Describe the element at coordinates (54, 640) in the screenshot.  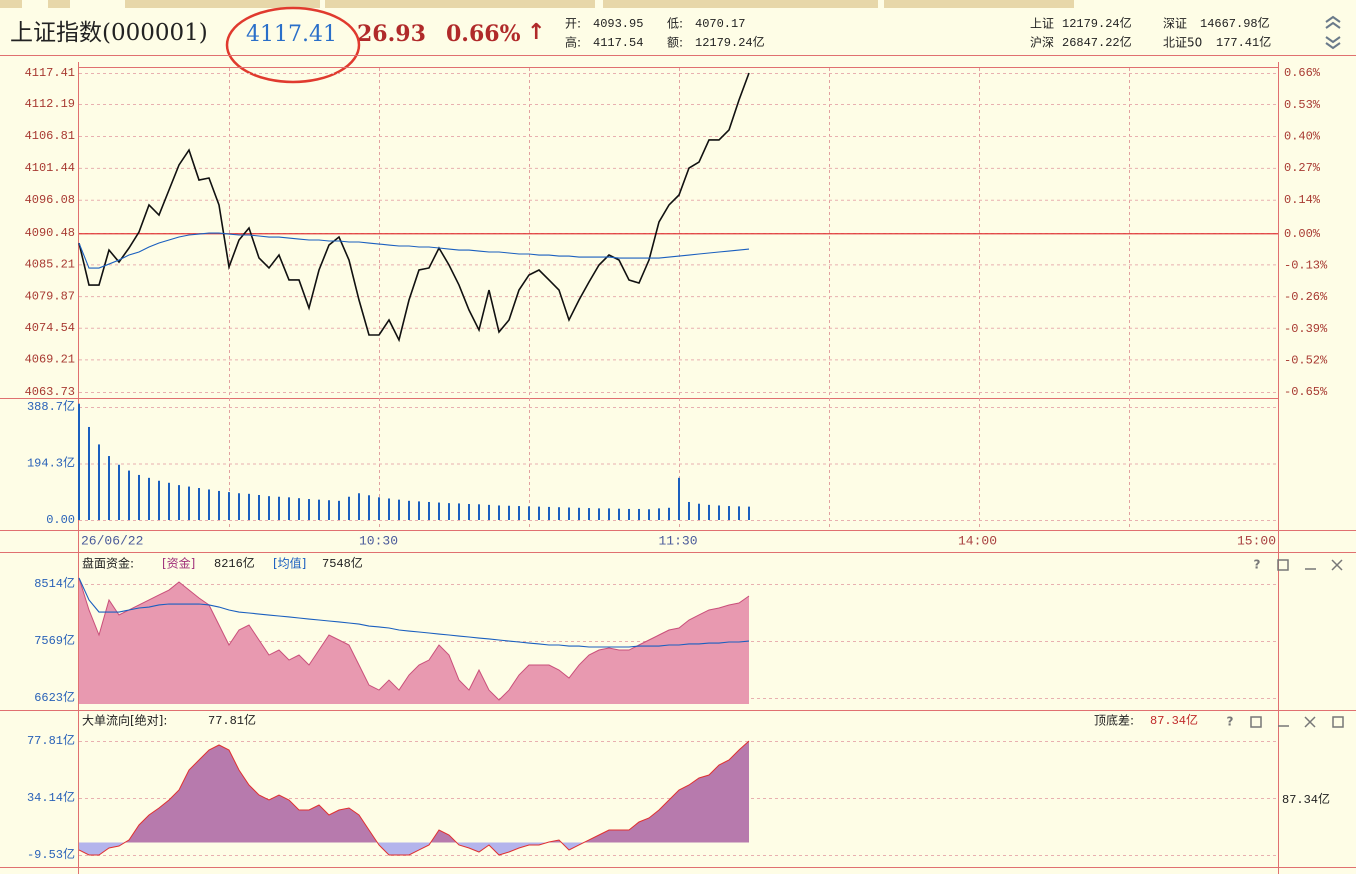
I see `y-tick-label: 7569亿` at that location.